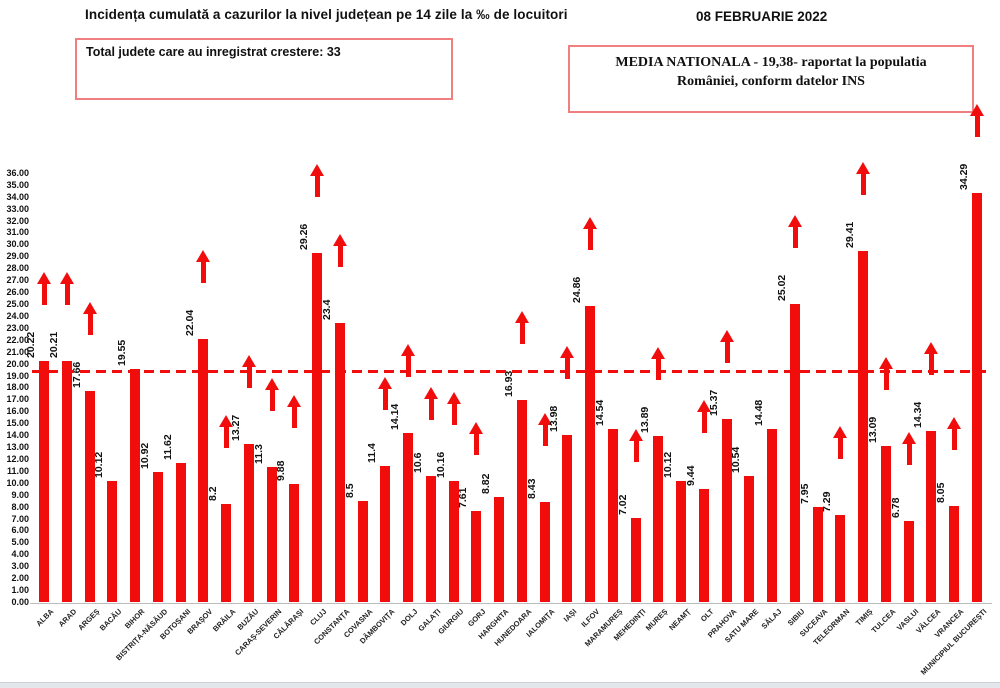 The height and width of the screenshot is (688, 1000). Describe the element at coordinates (235, 427) in the screenshot. I see `bar-value-label: 13.27` at that location.